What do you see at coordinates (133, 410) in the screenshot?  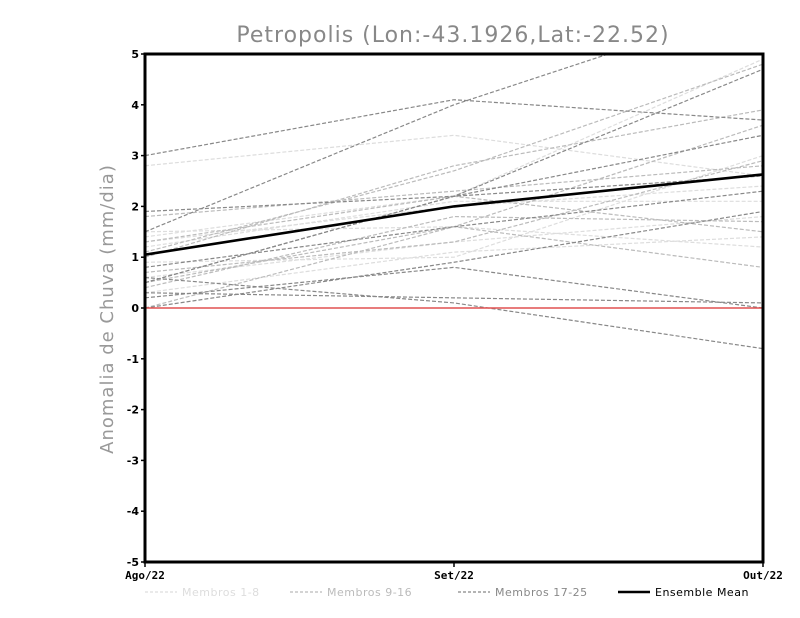 I see `y-tick-label: -2` at bounding box center [133, 410].